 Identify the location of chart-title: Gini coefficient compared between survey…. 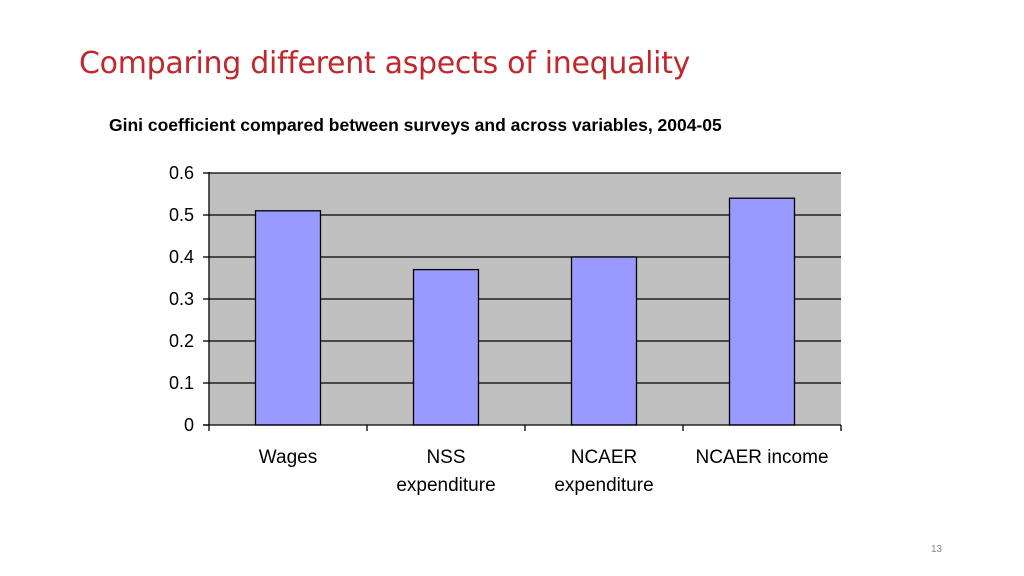
(415, 125).